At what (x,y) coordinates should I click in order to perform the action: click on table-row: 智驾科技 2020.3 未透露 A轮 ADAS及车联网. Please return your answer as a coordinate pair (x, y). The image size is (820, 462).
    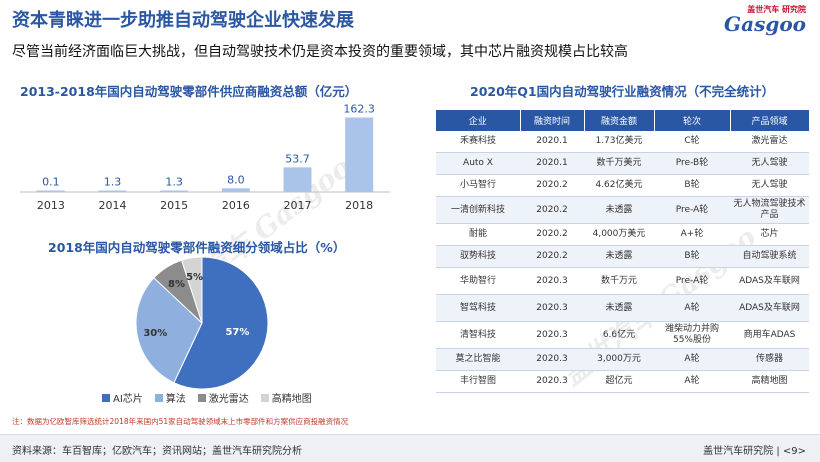
    Looking at the image, I should click on (622, 308).